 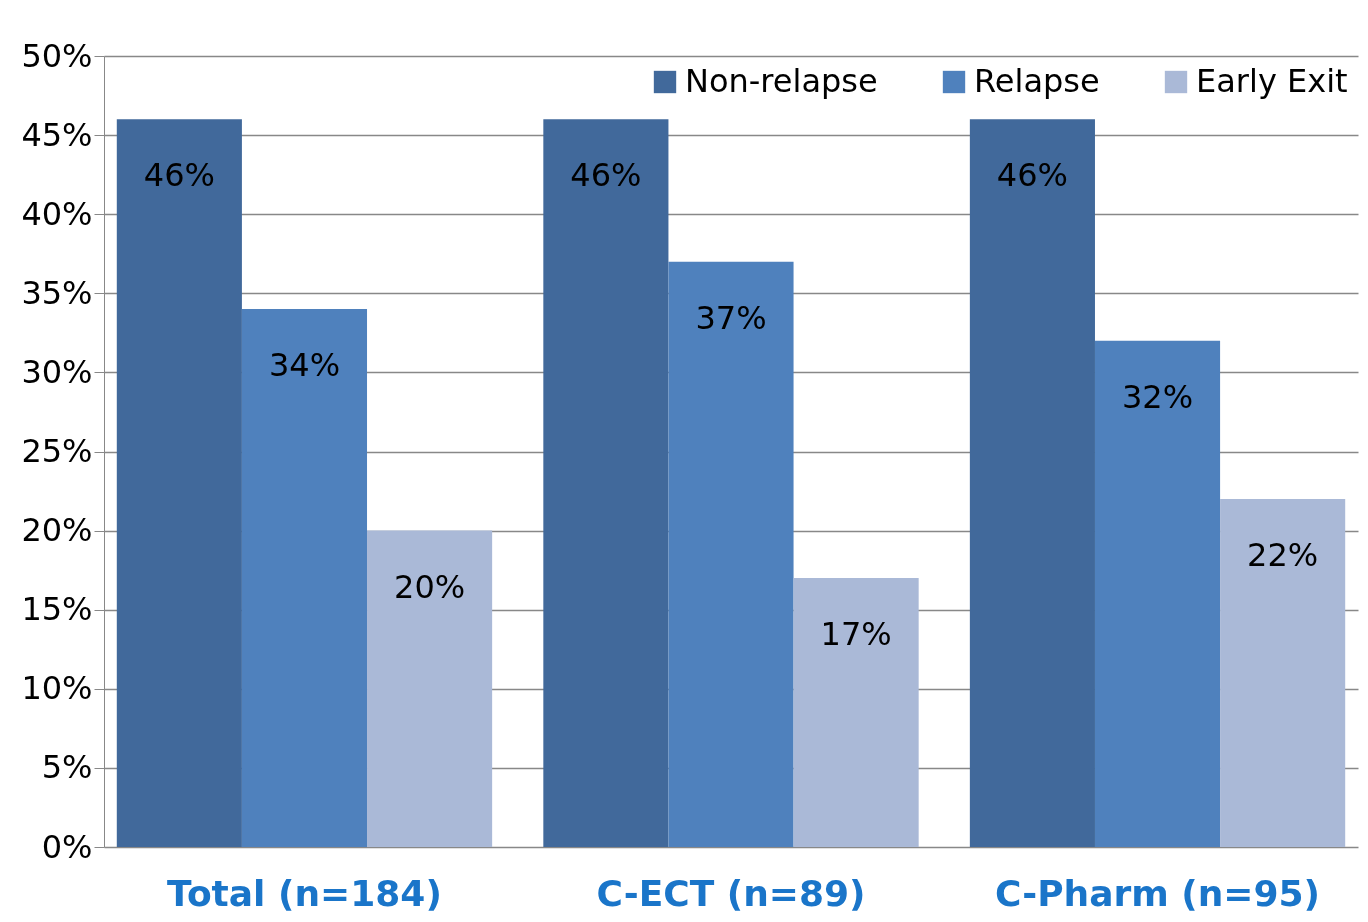 What do you see at coordinates (57, 213) in the screenshot?
I see `y-tick-label: 40%` at bounding box center [57, 213].